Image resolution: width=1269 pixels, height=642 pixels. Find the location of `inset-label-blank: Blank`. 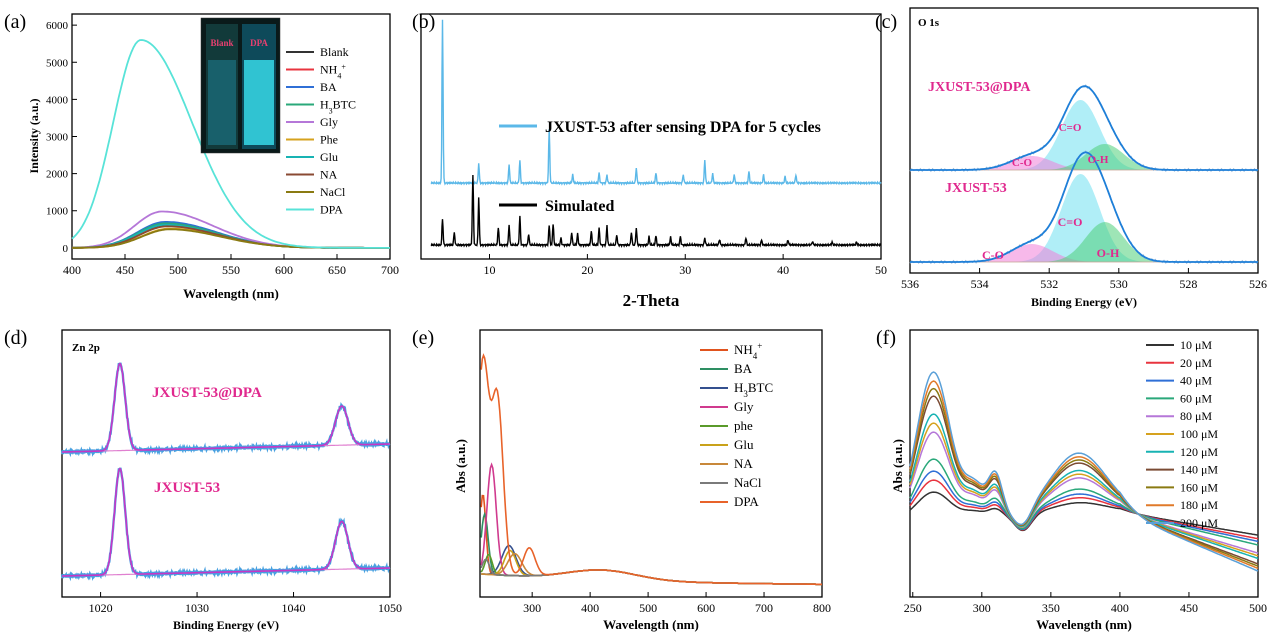

inset-label-blank: Blank is located at coordinates (221, 43).